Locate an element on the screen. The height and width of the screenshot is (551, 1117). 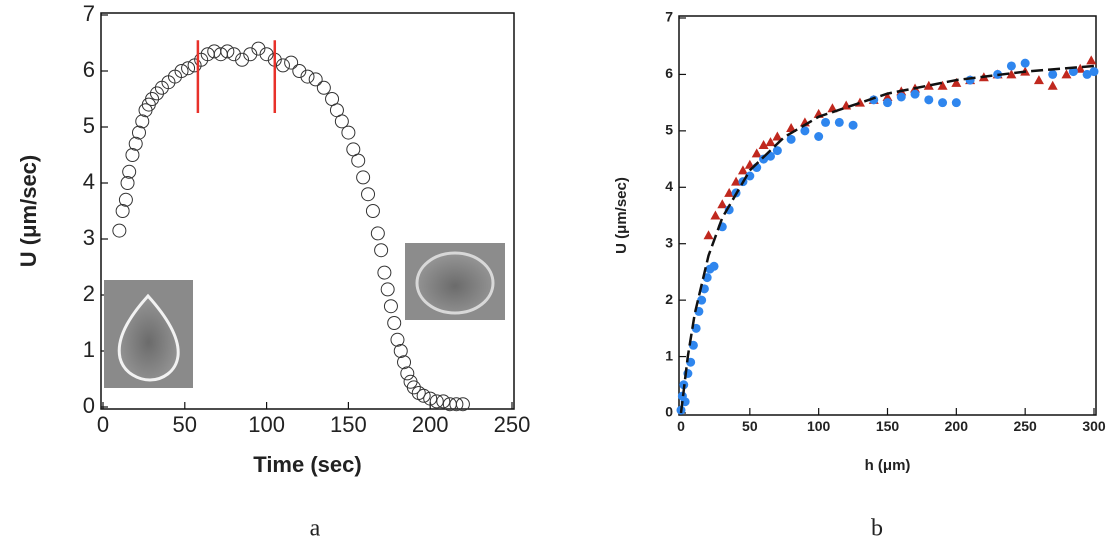
x-tick-label: 200 is located at coordinates (430, 424).